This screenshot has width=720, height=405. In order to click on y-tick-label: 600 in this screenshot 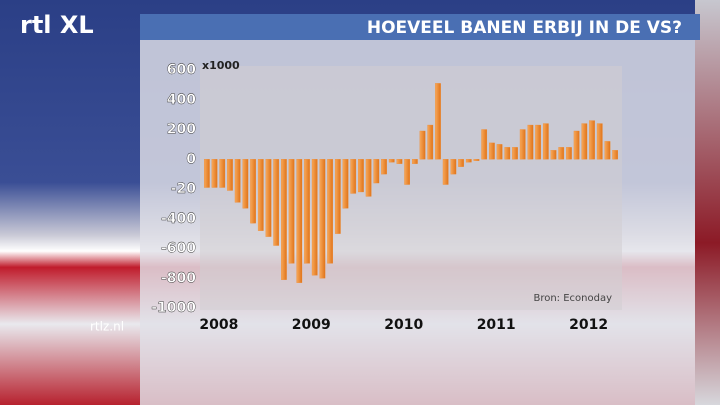, I will do `click(181, 70)`.